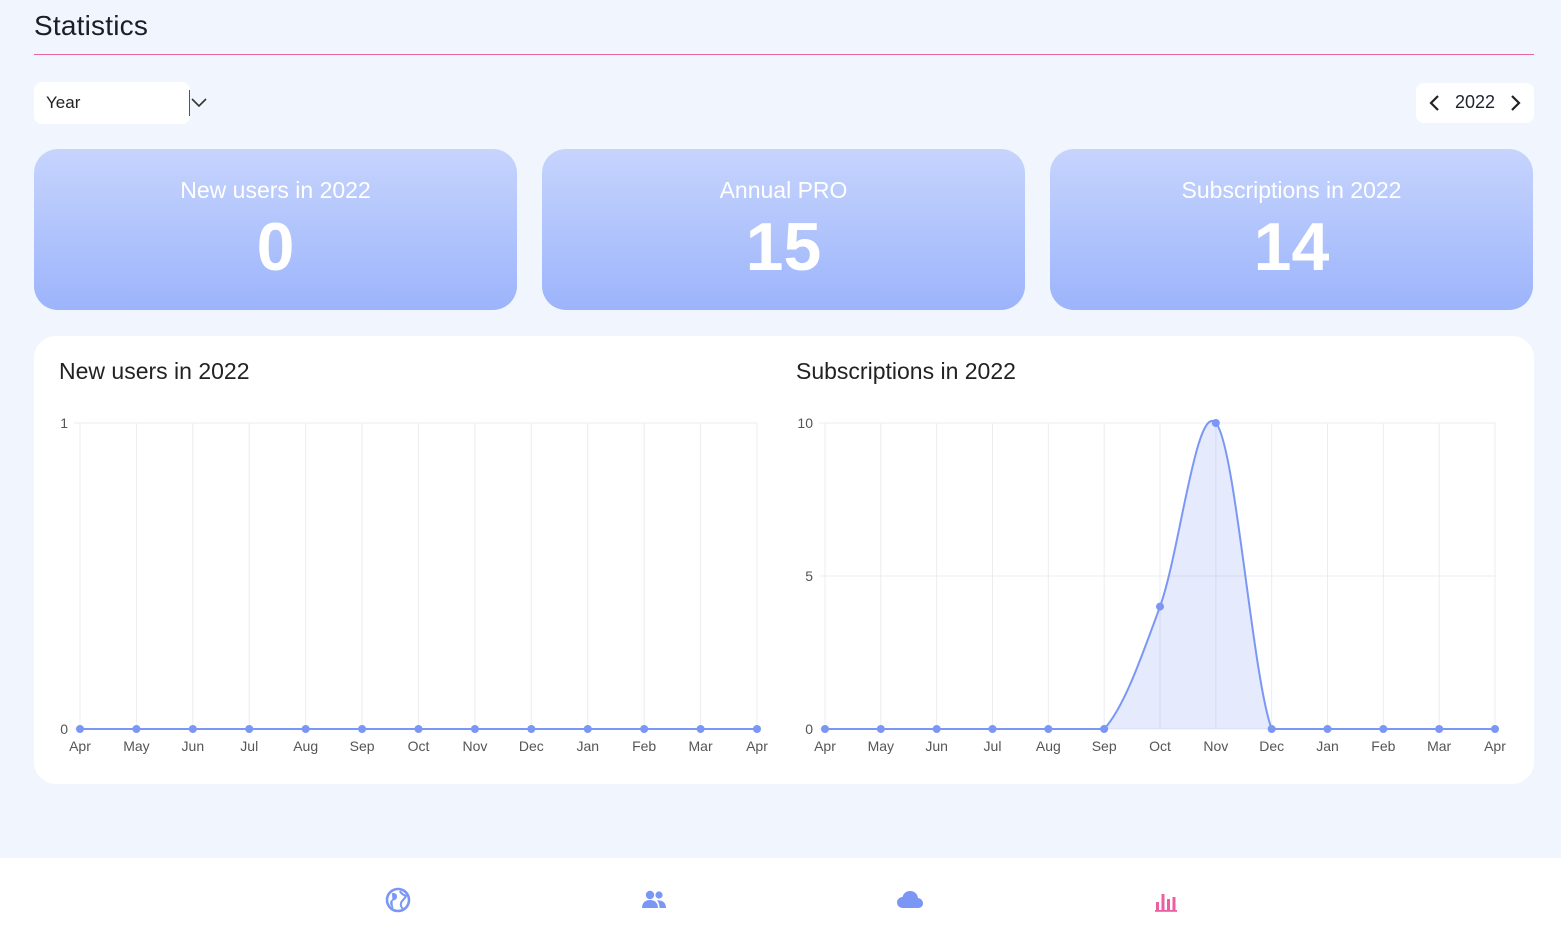 The height and width of the screenshot is (940, 1561). What do you see at coordinates (809, 576) in the screenshot?
I see `y-tick-label: 5` at bounding box center [809, 576].